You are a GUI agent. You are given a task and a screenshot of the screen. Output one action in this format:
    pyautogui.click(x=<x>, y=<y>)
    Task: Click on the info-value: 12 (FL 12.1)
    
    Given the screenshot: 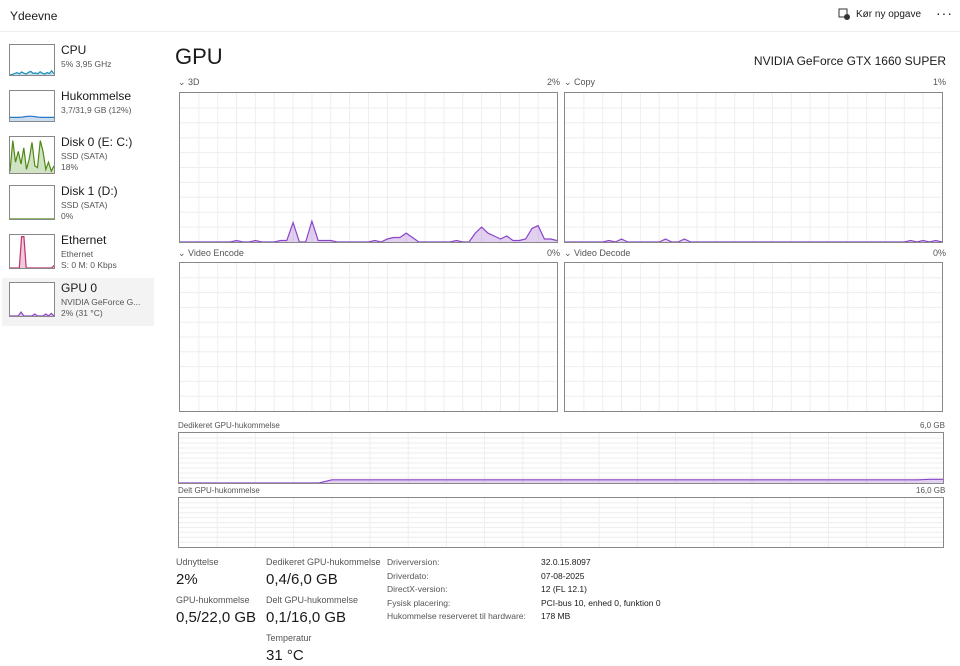 What is the action you would take?
    pyautogui.click(x=564, y=589)
    